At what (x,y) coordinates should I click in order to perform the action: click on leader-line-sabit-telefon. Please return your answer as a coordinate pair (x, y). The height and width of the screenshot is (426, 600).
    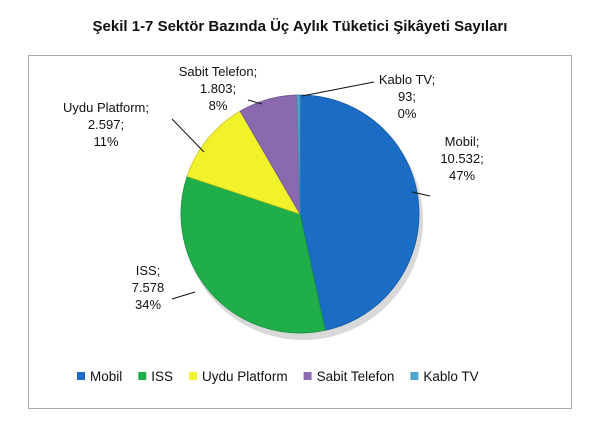
    Looking at the image, I should click on (255, 102).